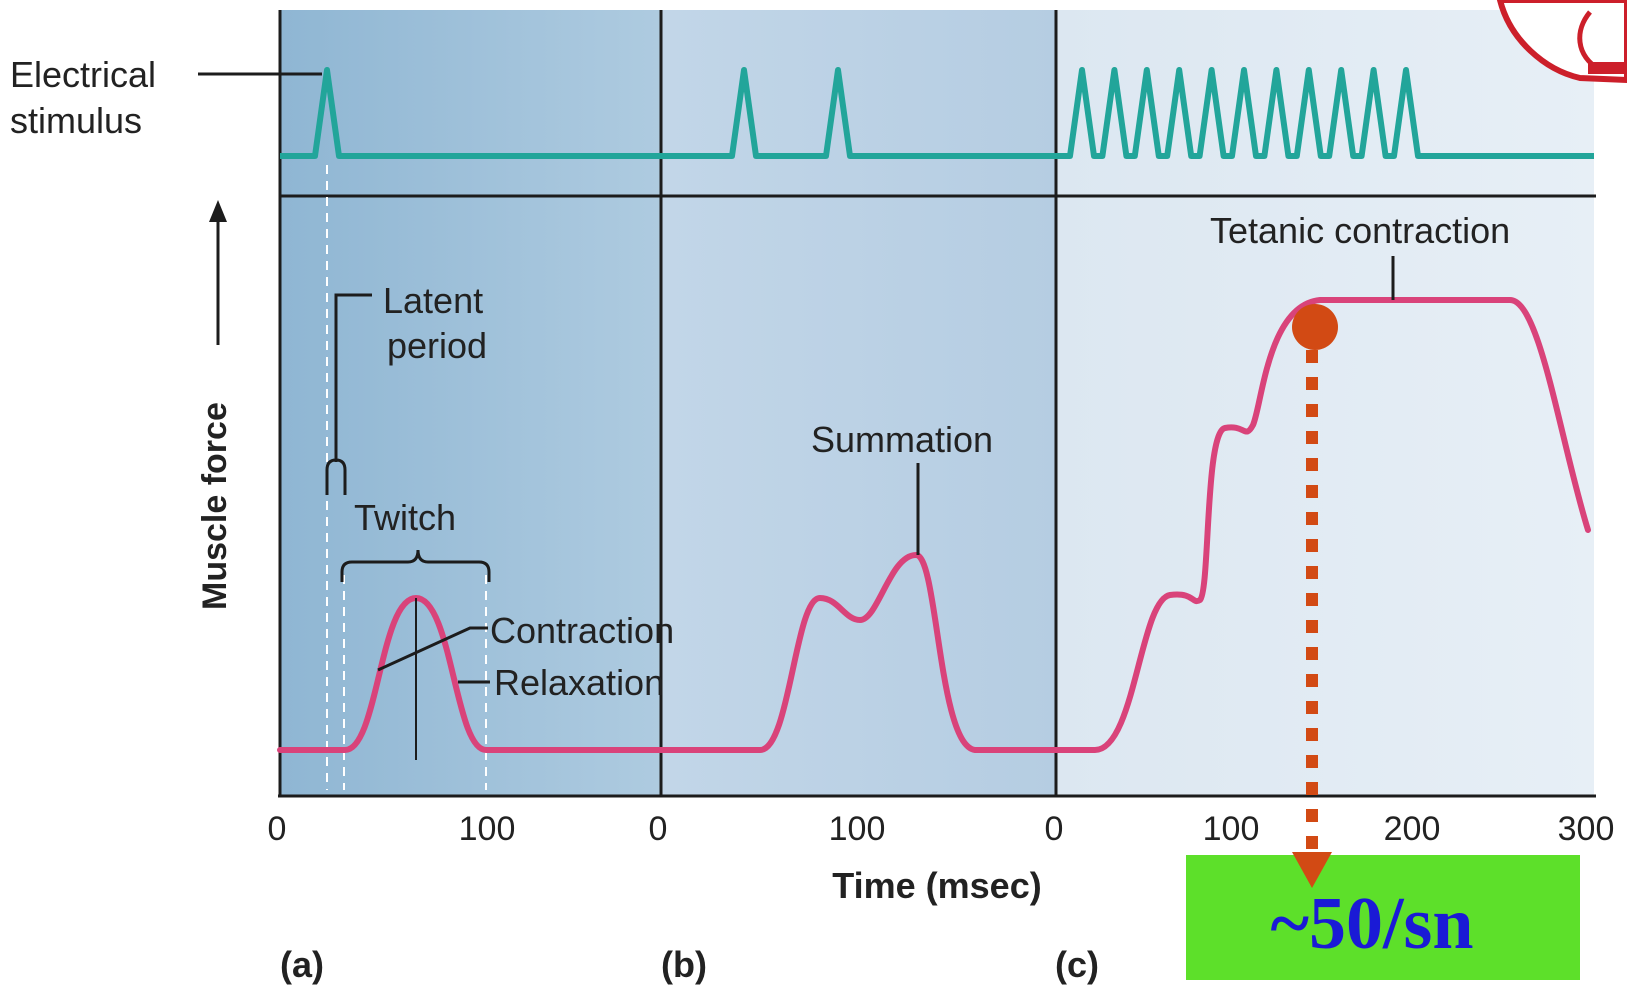  Describe the element at coordinates (83, 74) in the screenshot. I see `electrical-stimulus-label-line1: Electrical` at that location.